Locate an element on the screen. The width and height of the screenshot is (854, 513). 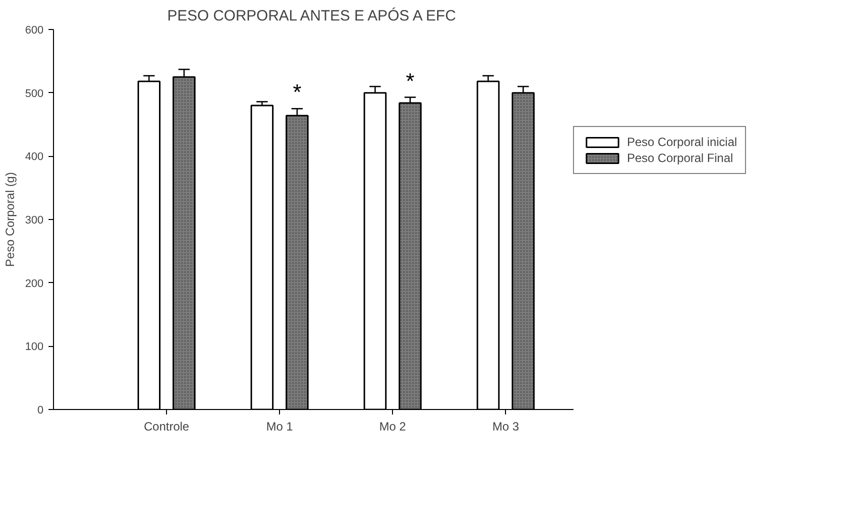
y-tick-label: 400 is located at coordinates (34, 157).